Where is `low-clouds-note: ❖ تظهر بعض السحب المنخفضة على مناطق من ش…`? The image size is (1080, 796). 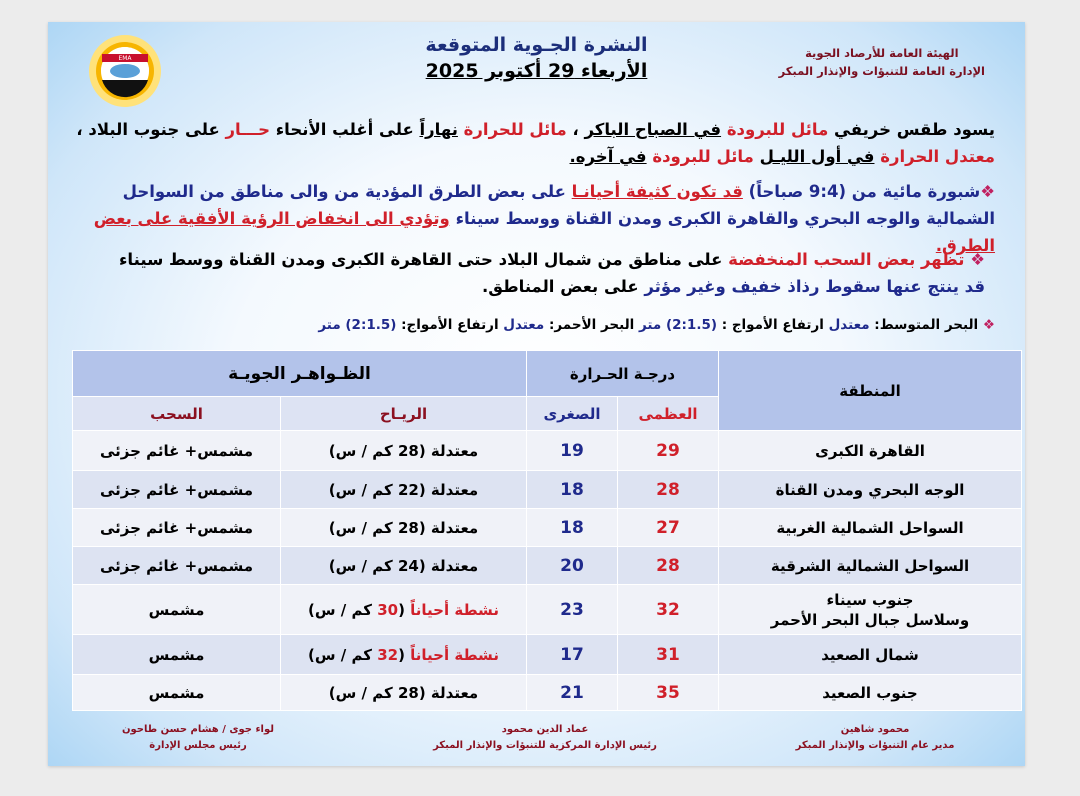
low-clouds-note: ❖ تظهر بعض السحب المنخفضة على مناطق من ش… is located at coordinates (550, 273).